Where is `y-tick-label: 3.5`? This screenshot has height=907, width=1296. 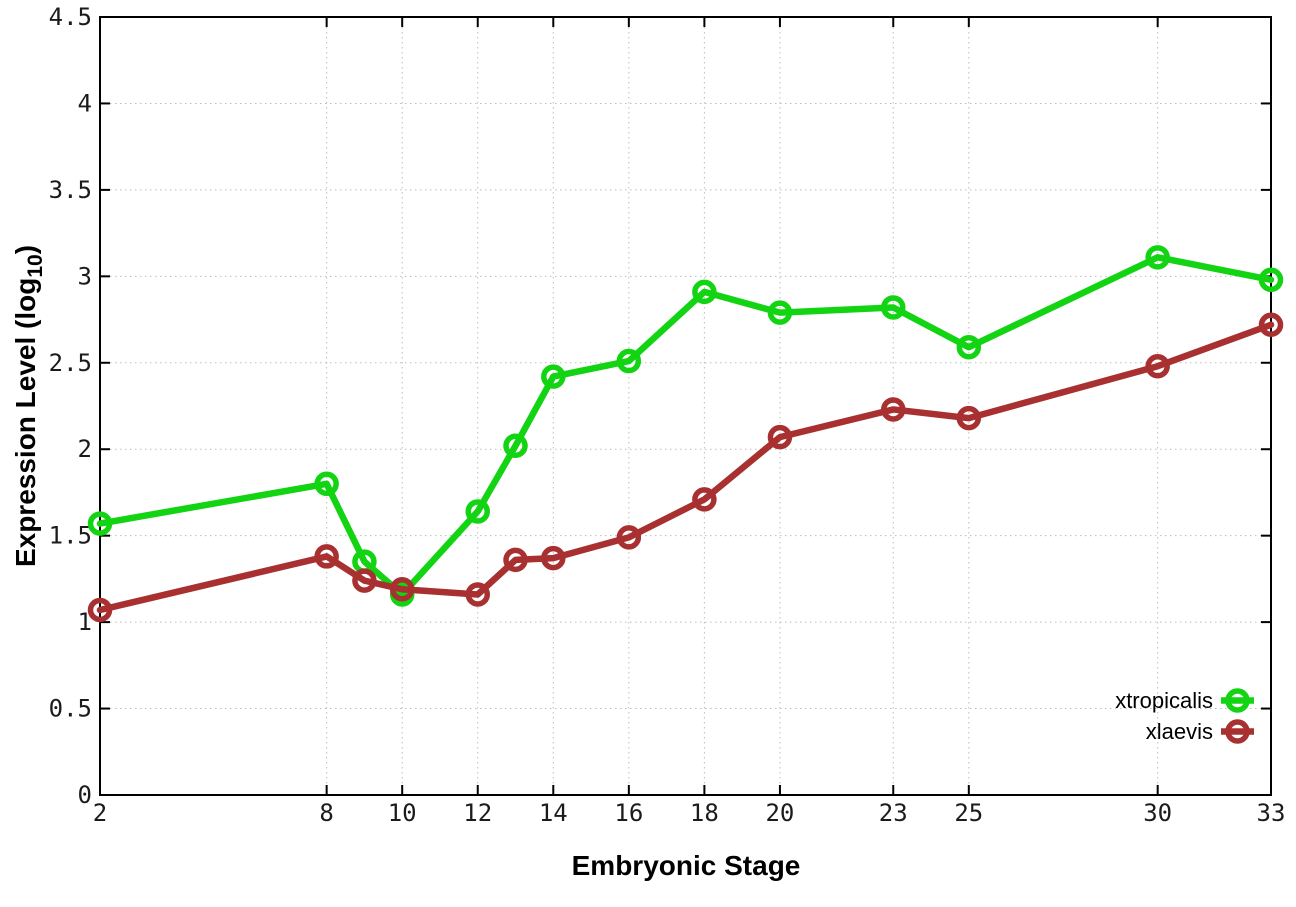 y-tick-label: 3.5 is located at coordinates (70, 190).